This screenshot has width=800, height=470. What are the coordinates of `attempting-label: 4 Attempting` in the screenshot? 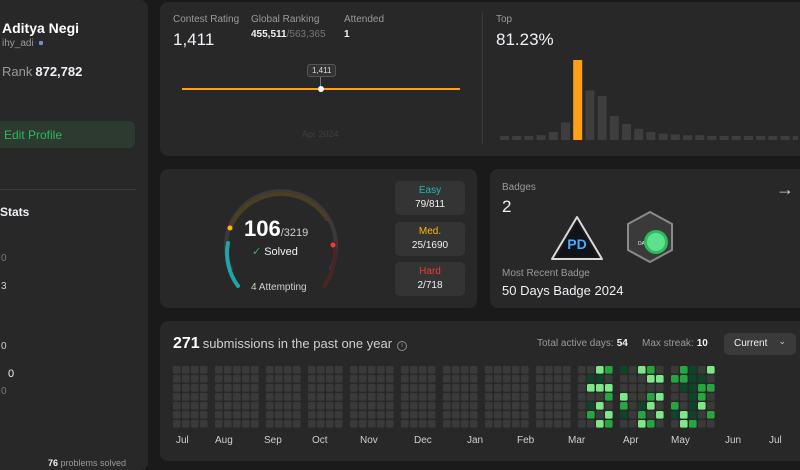 It's located at (279, 287).